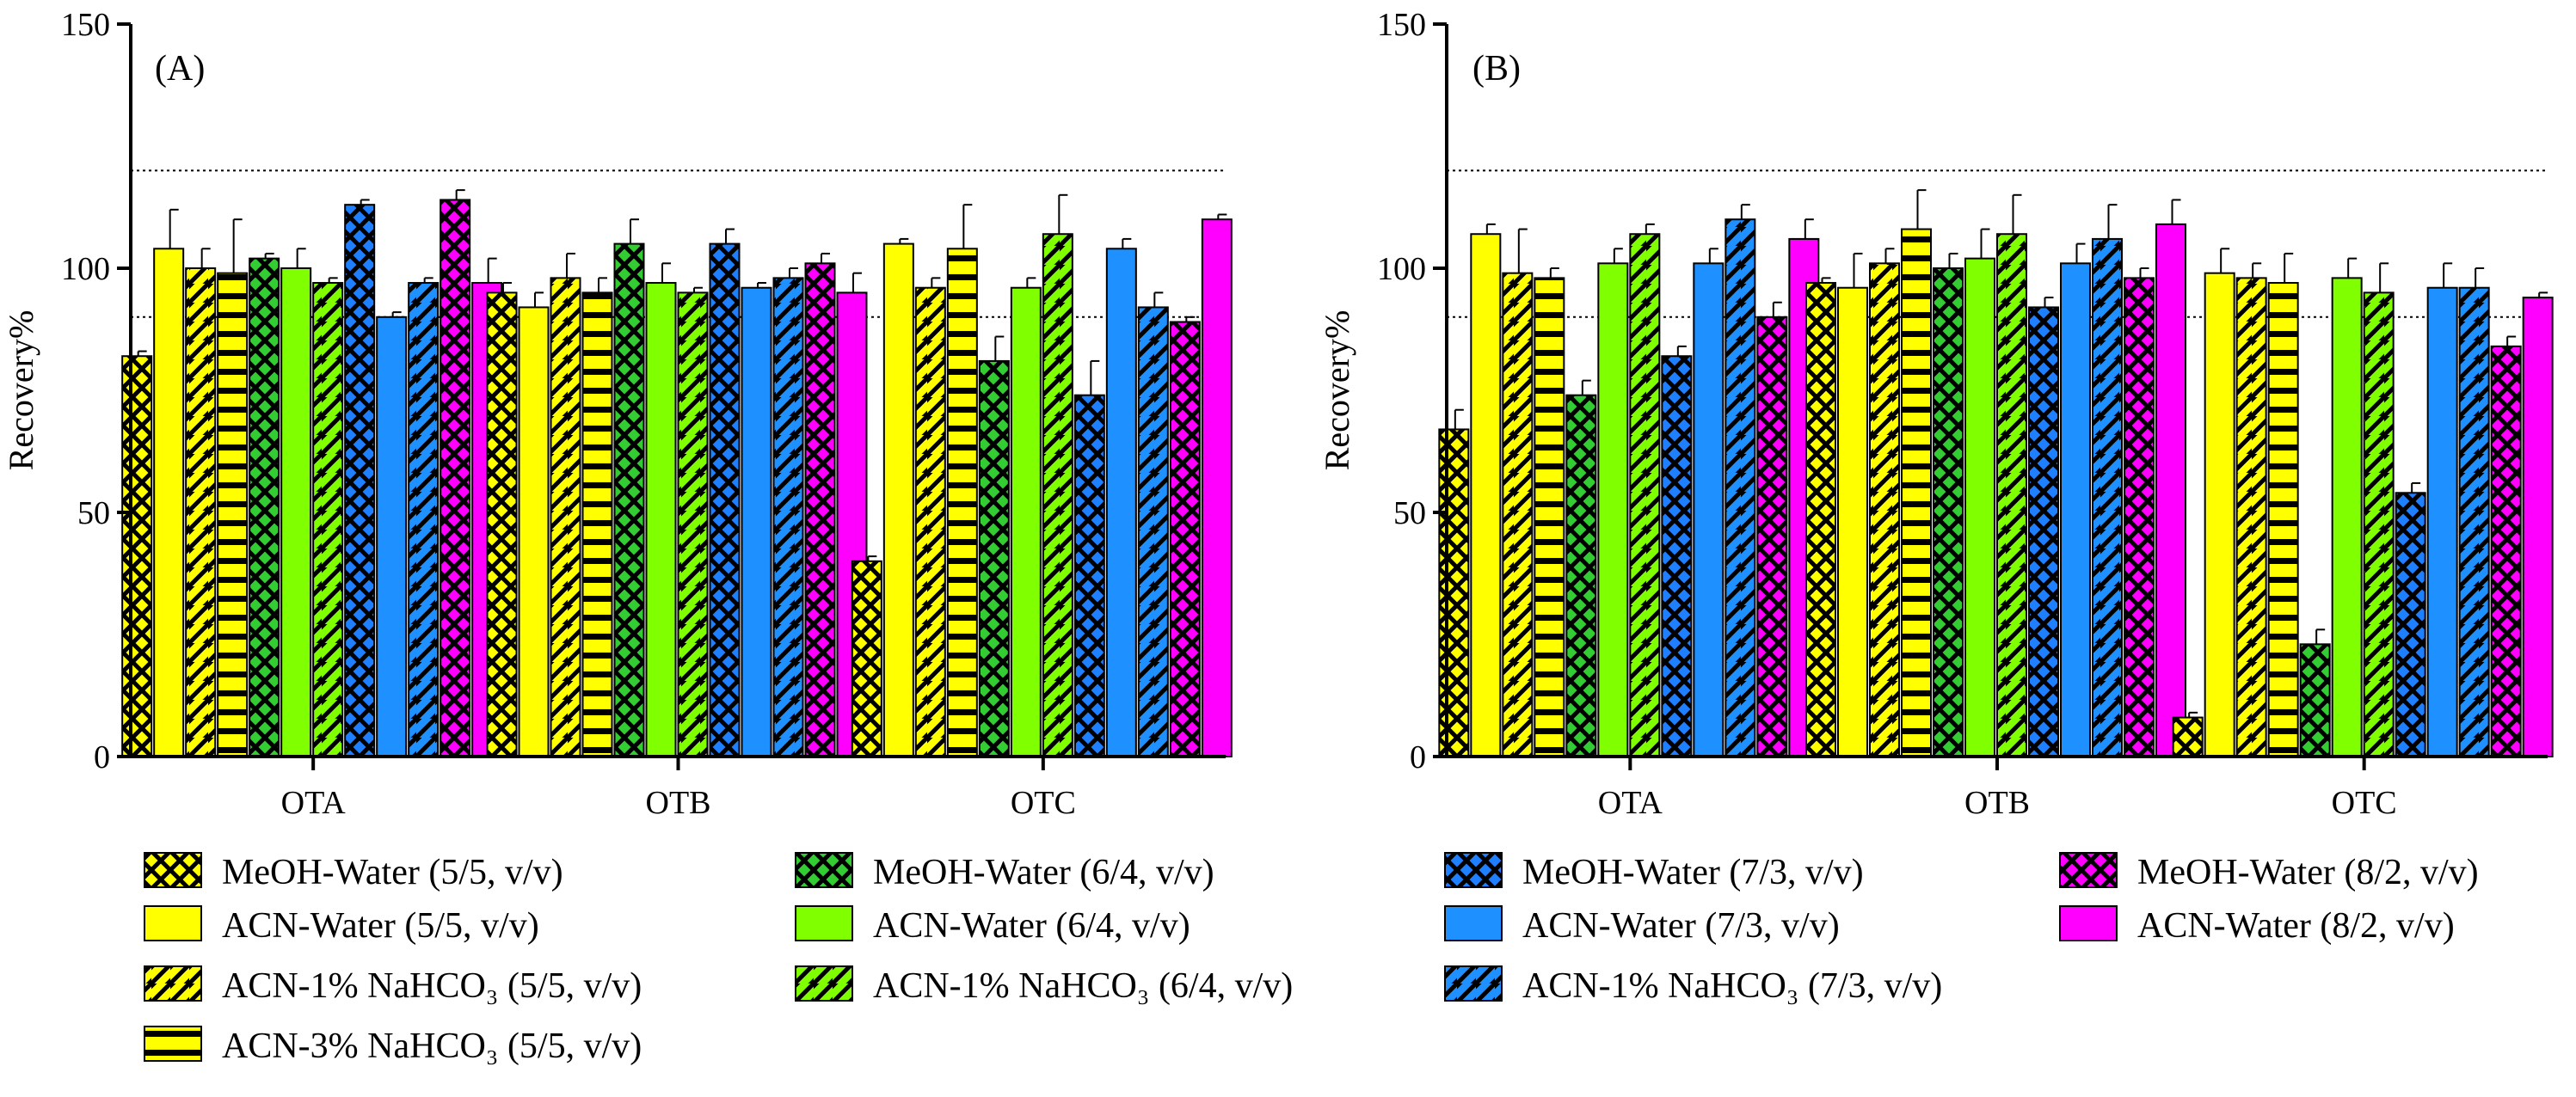 This screenshot has height=1097, width=2576. I want to click on legend-item: ACN-Water (5/5, v/v), so click(341, 925).